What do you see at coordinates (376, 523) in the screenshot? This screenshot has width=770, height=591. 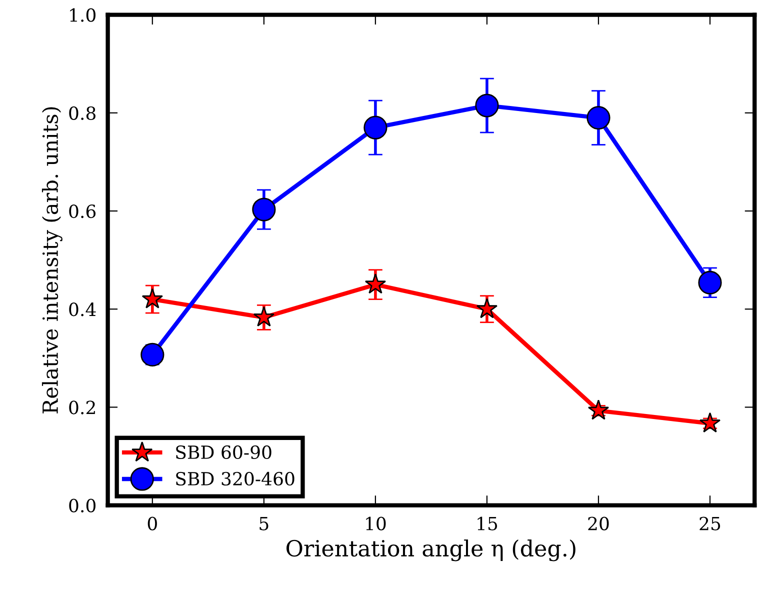 I see `x-tick-label: 10` at bounding box center [376, 523].